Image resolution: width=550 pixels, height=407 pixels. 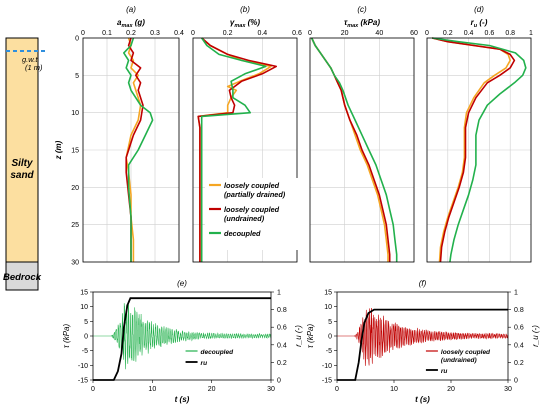 I want to click on panel-label: (b), so click(x=245, y=9).